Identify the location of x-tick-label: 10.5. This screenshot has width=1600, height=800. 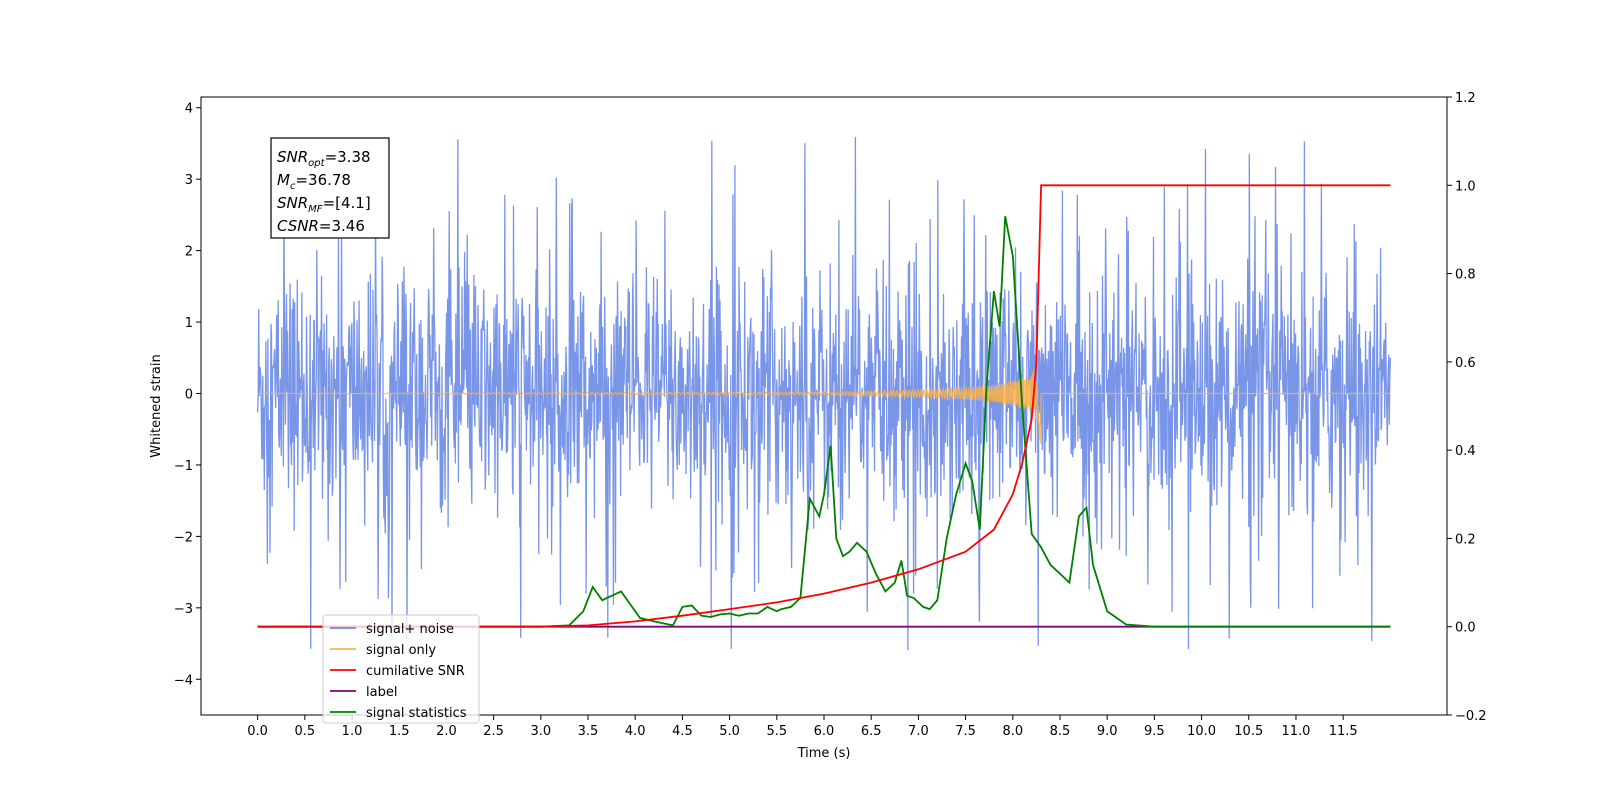
(1248, 731).